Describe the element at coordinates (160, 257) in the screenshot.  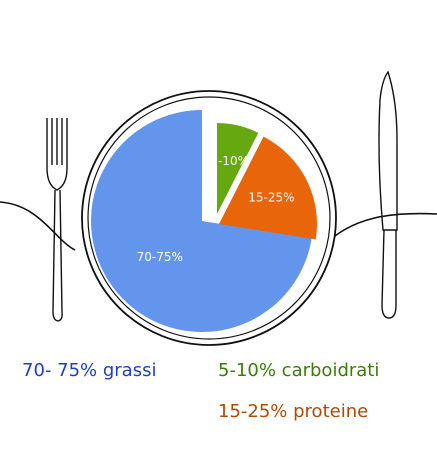
I see `slice-label-fat: 70-75%` at that location.